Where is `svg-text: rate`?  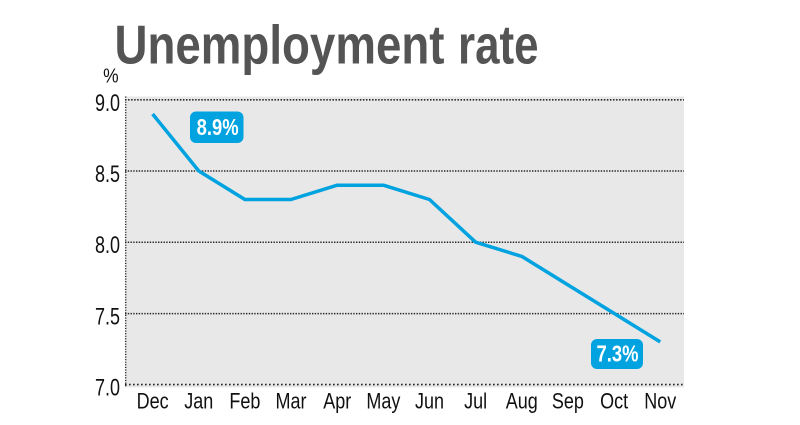
svg-text: rate is located at coordinates (498, 44).